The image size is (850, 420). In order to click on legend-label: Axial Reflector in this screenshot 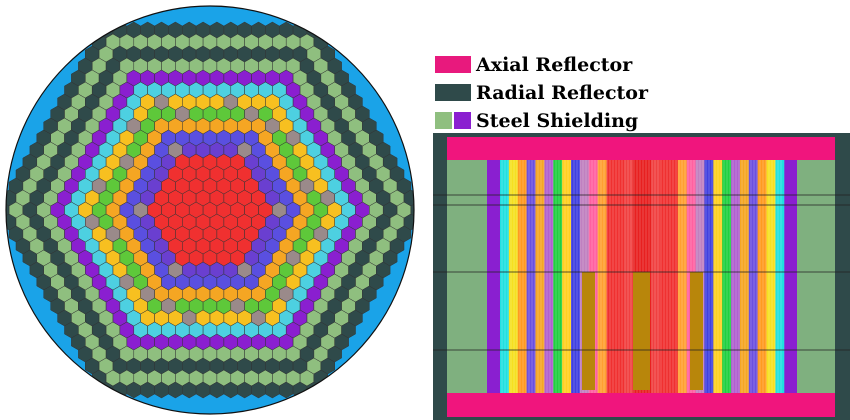, I will do `click(554, 65)`.